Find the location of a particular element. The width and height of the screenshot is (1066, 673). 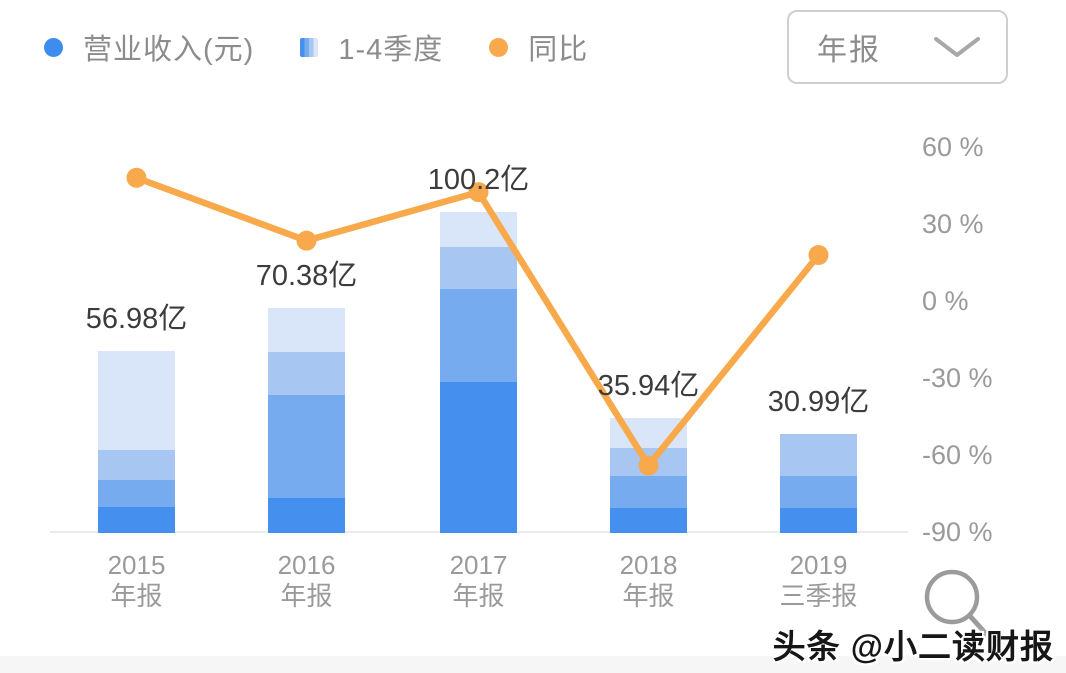

legend-item-yoy: 同比 is located at coordinates (538, 47).